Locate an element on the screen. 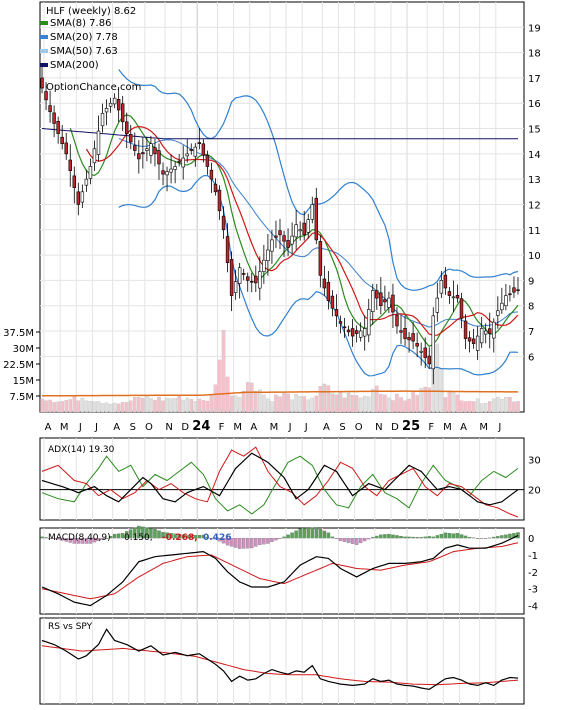 The height and width of the screenshot is (710, 566). x-tick-label: S is located at coordinates (133, 427).